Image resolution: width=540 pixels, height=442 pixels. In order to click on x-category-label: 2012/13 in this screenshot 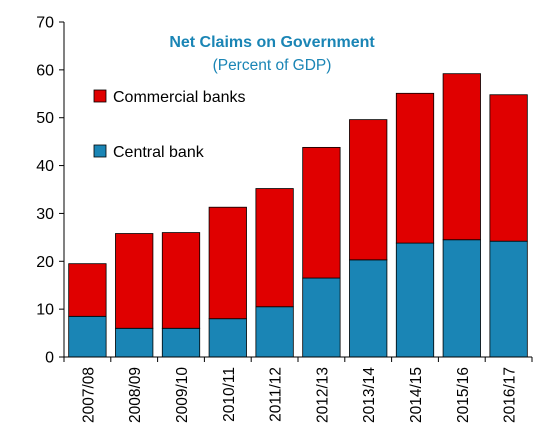, I will do `click(322, 395)`.